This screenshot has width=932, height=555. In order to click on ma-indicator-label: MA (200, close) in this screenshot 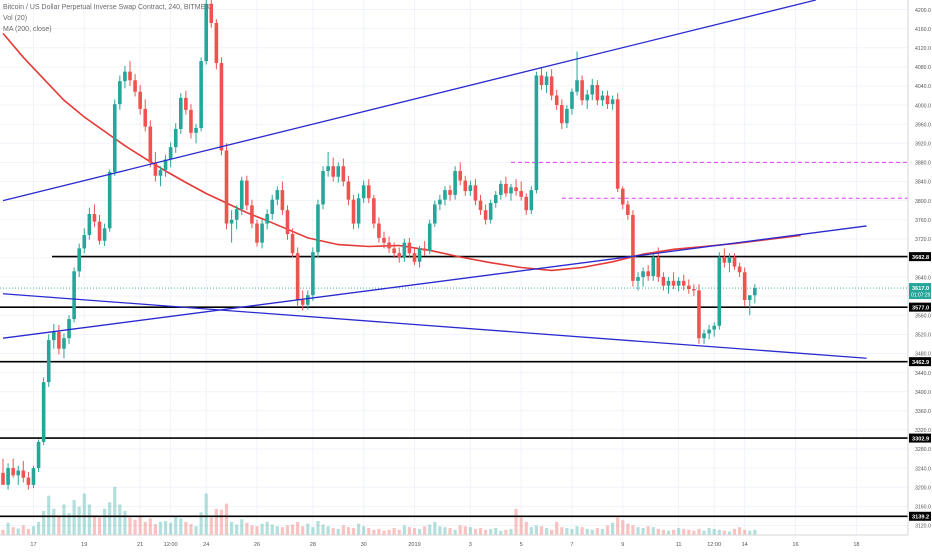, I will do `click(27, 29)`.